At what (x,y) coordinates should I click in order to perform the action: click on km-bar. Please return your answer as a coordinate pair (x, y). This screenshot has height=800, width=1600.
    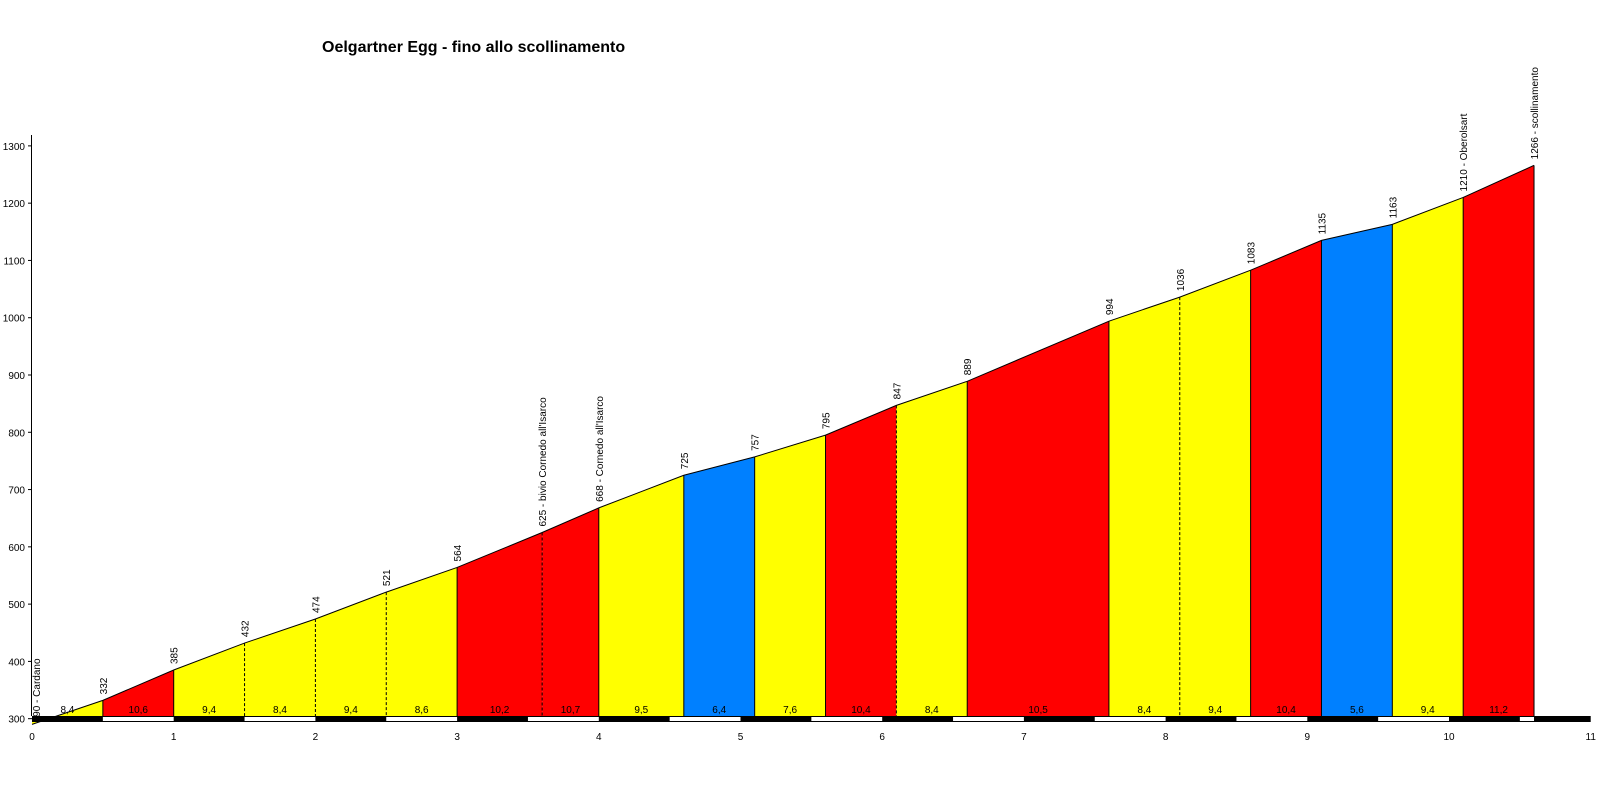
    Looking at the image, I should click on (811, 719).